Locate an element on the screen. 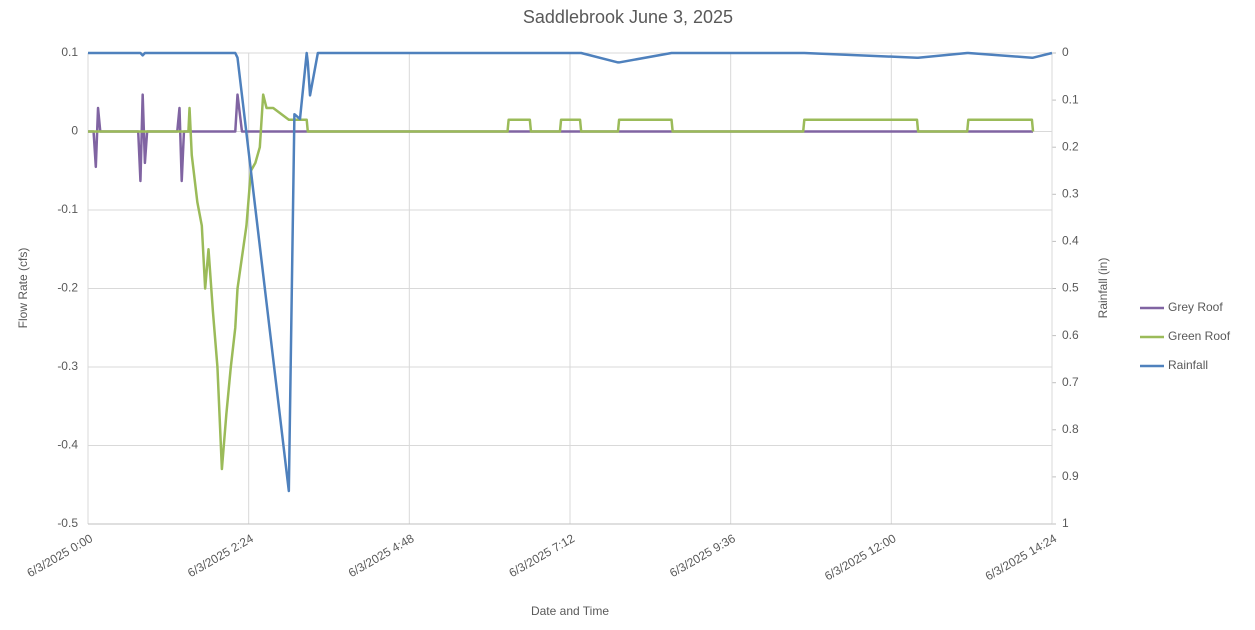 This screenshot has width=1255, height=630. x-tick-label: 6/3/2025 12:00 is located at coordinates (860, 557).